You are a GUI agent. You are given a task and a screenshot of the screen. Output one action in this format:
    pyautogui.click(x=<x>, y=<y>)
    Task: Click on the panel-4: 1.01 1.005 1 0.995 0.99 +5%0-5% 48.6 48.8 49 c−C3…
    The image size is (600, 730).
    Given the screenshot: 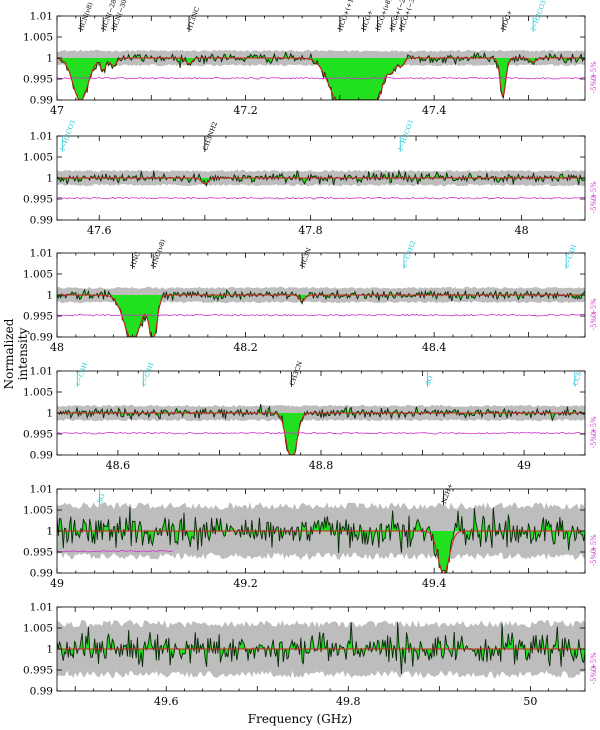 What is the action you would take?
    pyautogui.click(x=310, y=416)
    